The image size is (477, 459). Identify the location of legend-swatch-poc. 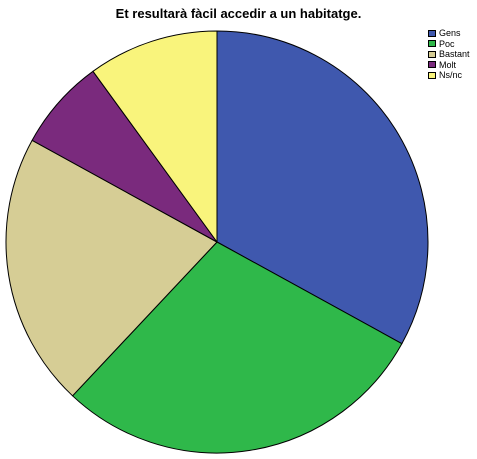
(432, 44).